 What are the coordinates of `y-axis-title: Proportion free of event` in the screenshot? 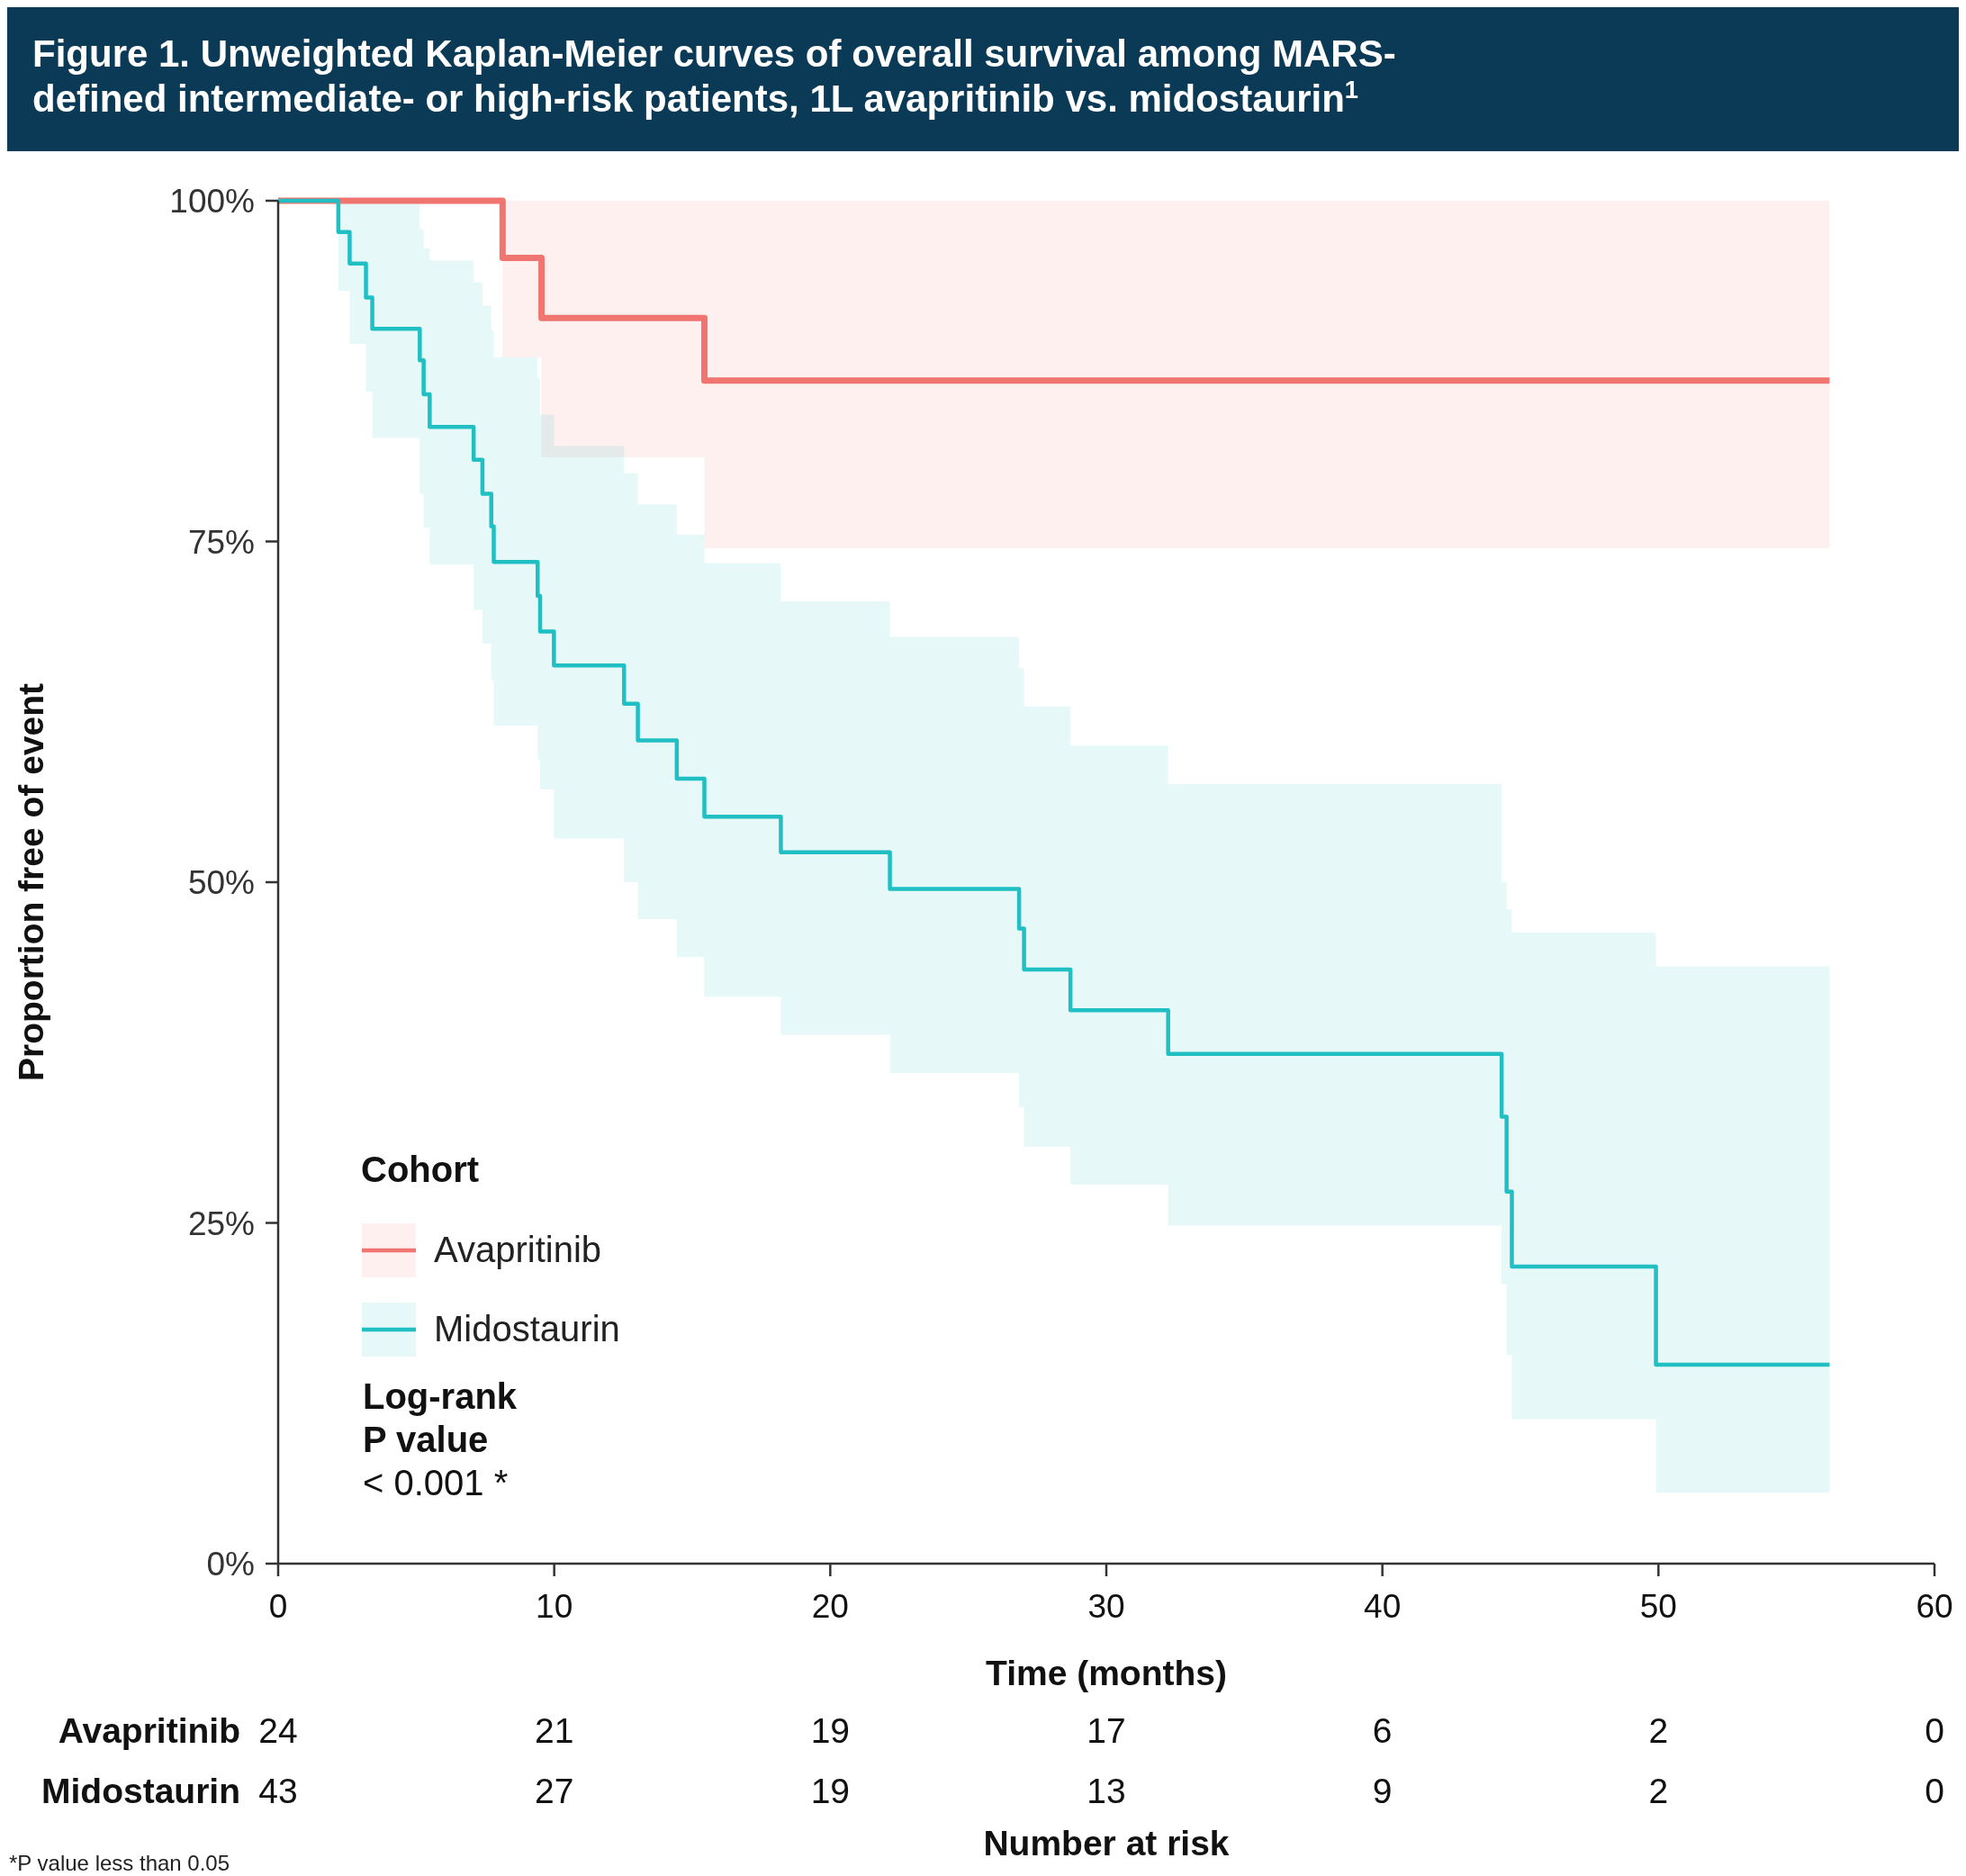 It's located at (31, 882).